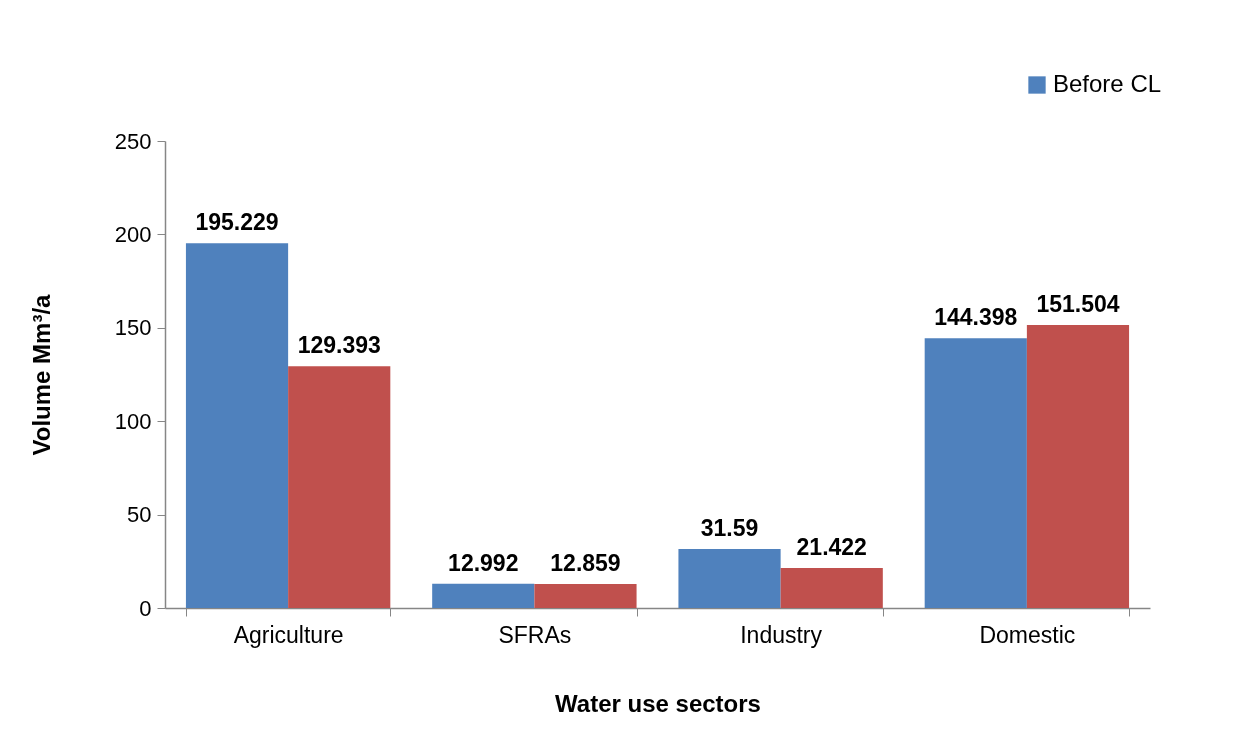 The height and width of the screenshot is (731, 1235). Describe the element at coordinates (139, 515) in the screenshot. I see `y-tick-label: 50` at that location.